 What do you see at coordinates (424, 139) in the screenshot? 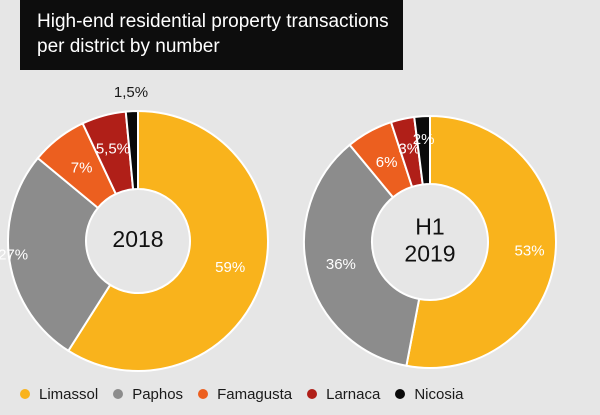
I see `slice-label-nicosia-1: 2%` at bounding box center [424, 139].